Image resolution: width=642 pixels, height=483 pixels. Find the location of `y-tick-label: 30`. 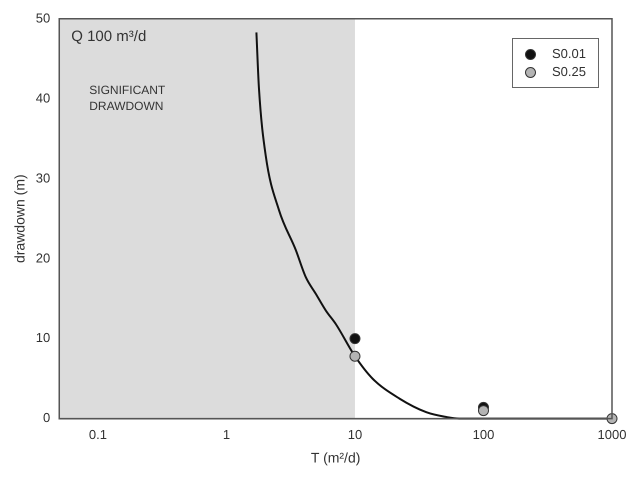

y-tick-label: 30 is located at coordinates (43, 178).